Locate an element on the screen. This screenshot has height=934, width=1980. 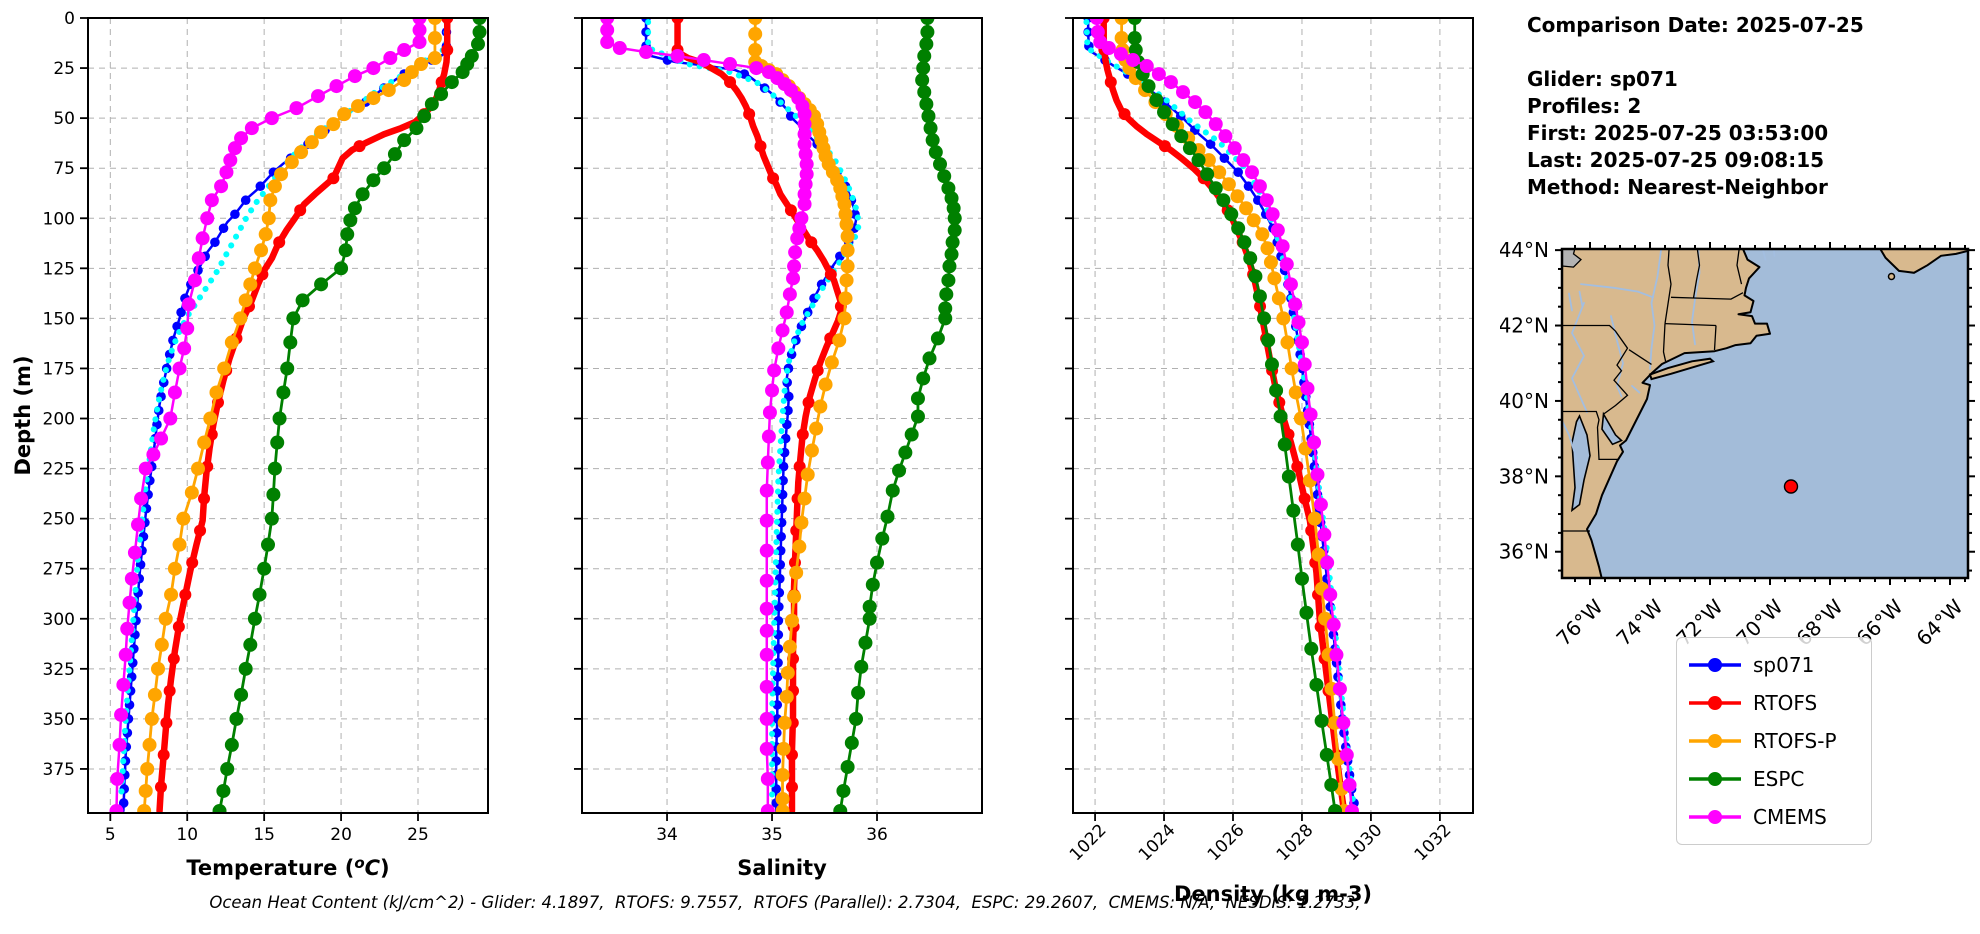
series-layer is located at coordinates (1221, 415).